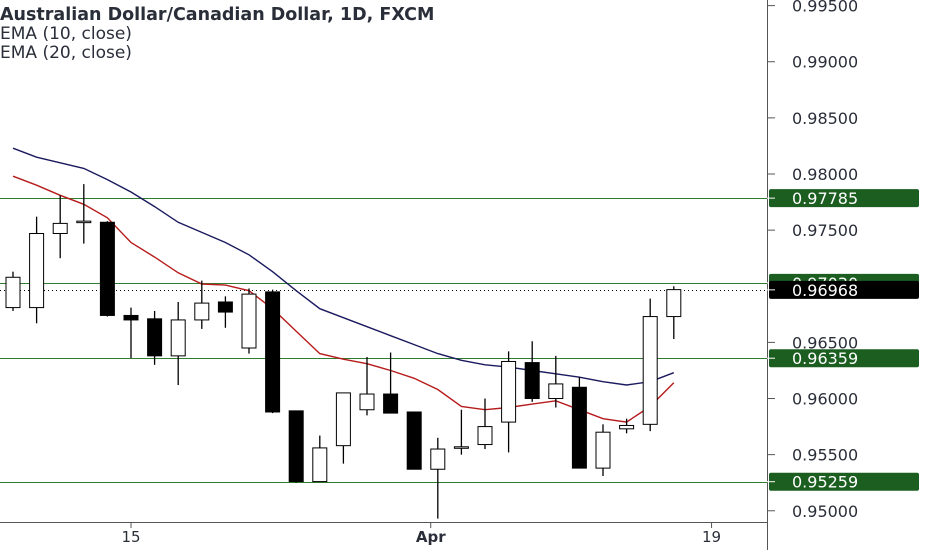 This screenshot has height=550, width=932. What do you see at coordinates (825, 482) in the screenshot?
I see `level-price-label-text: 0.95259` at bounding box center [825, 482].